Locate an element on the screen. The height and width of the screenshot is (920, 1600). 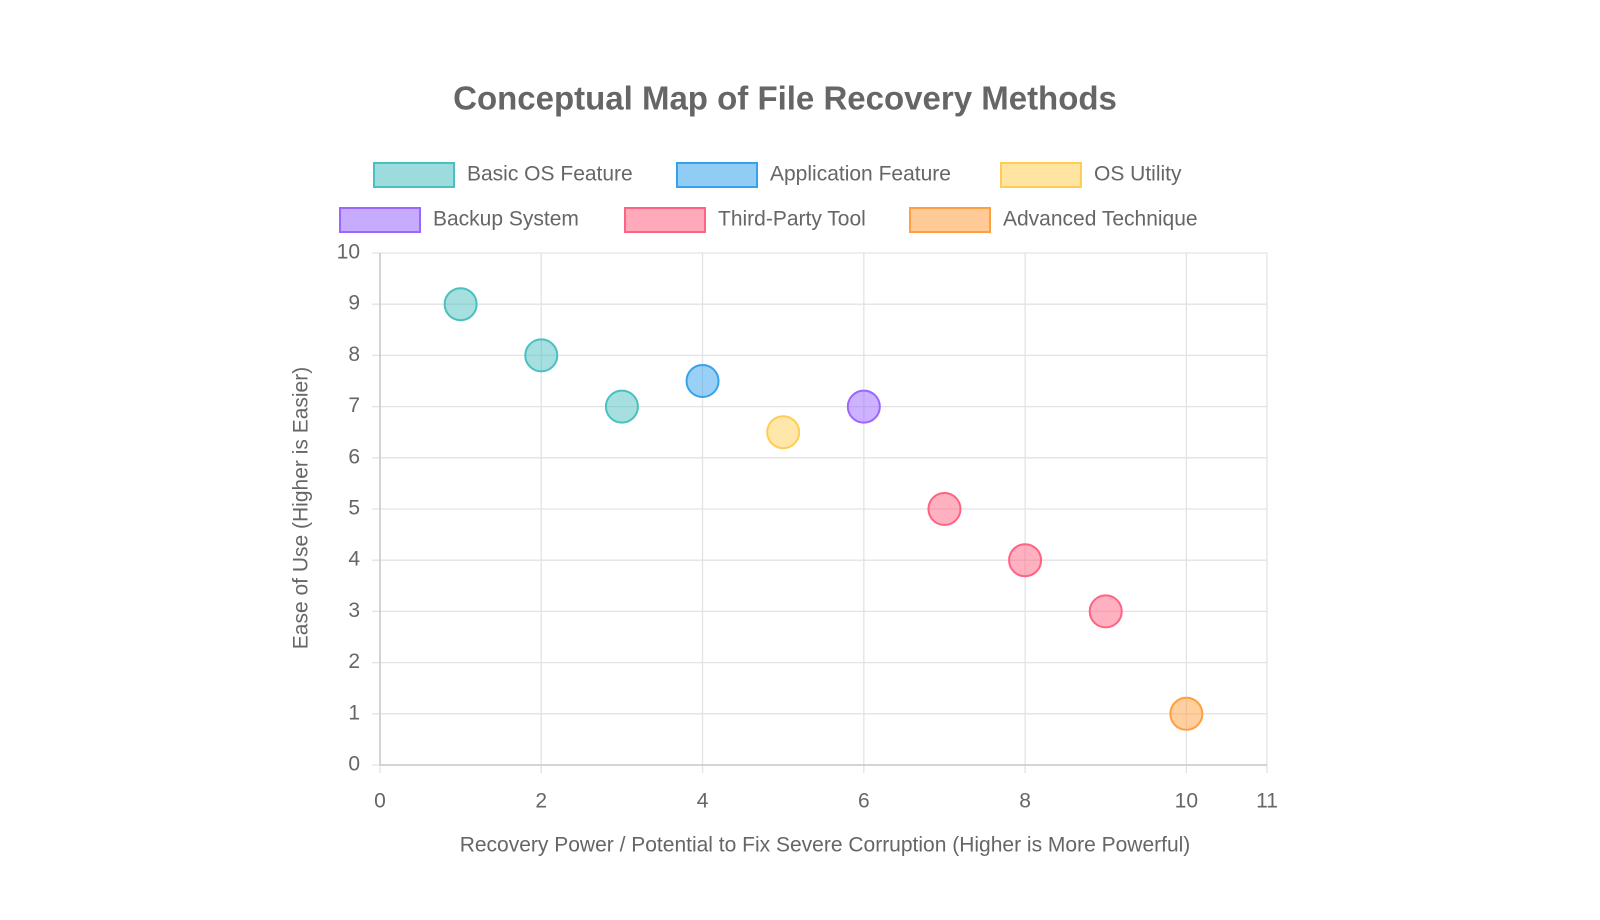
x-tick-label: 8 is located at coordinates (1025, 801).